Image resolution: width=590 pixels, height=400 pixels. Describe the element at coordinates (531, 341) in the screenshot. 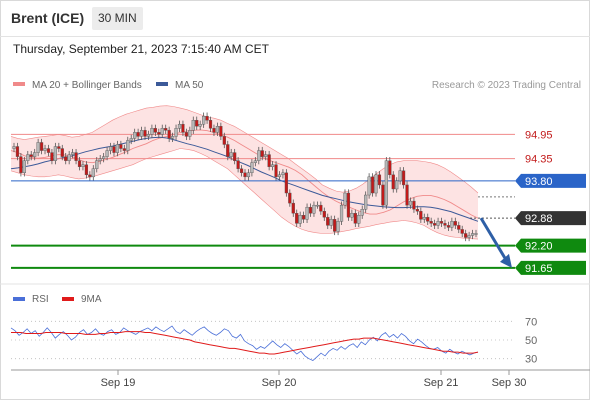

I see `rsi-tick-label: 50` at that location.